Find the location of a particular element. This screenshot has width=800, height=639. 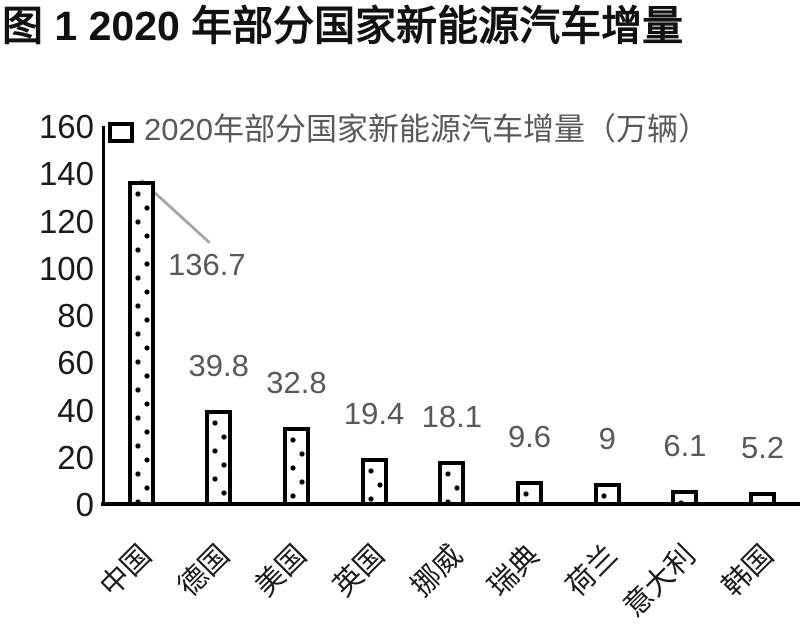

bar-德国 is located at coordinates (219, 458).